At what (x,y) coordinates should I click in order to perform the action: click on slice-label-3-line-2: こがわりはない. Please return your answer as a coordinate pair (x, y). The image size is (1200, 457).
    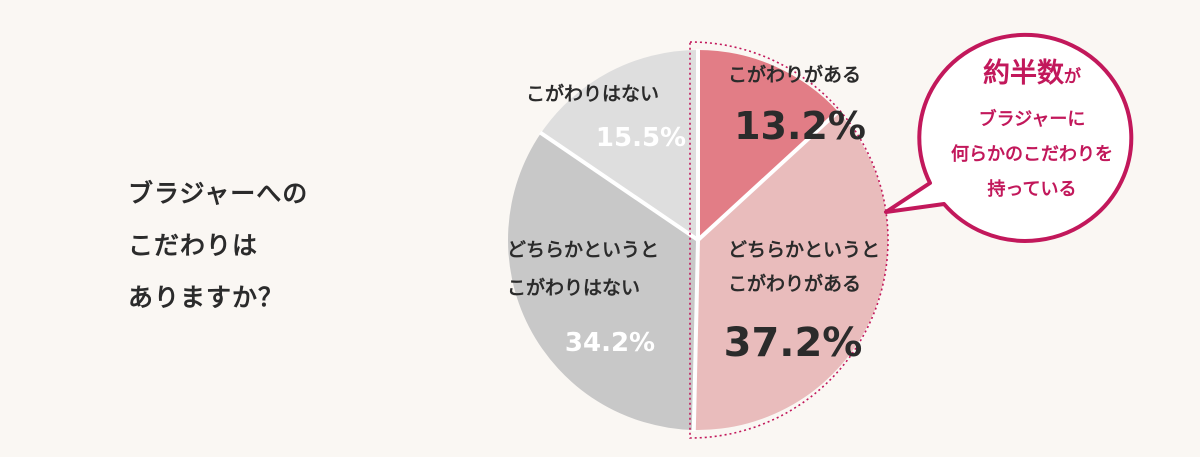
    Looking at the image, I should click on (573, 287).